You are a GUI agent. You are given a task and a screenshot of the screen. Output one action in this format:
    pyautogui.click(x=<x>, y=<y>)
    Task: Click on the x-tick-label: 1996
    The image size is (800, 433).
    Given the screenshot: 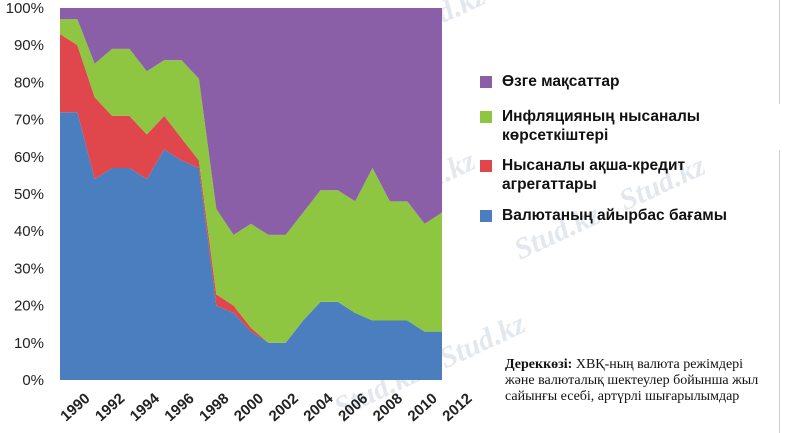 What is the action you would take?
    pyautogui.click(x=179, y=407)
    